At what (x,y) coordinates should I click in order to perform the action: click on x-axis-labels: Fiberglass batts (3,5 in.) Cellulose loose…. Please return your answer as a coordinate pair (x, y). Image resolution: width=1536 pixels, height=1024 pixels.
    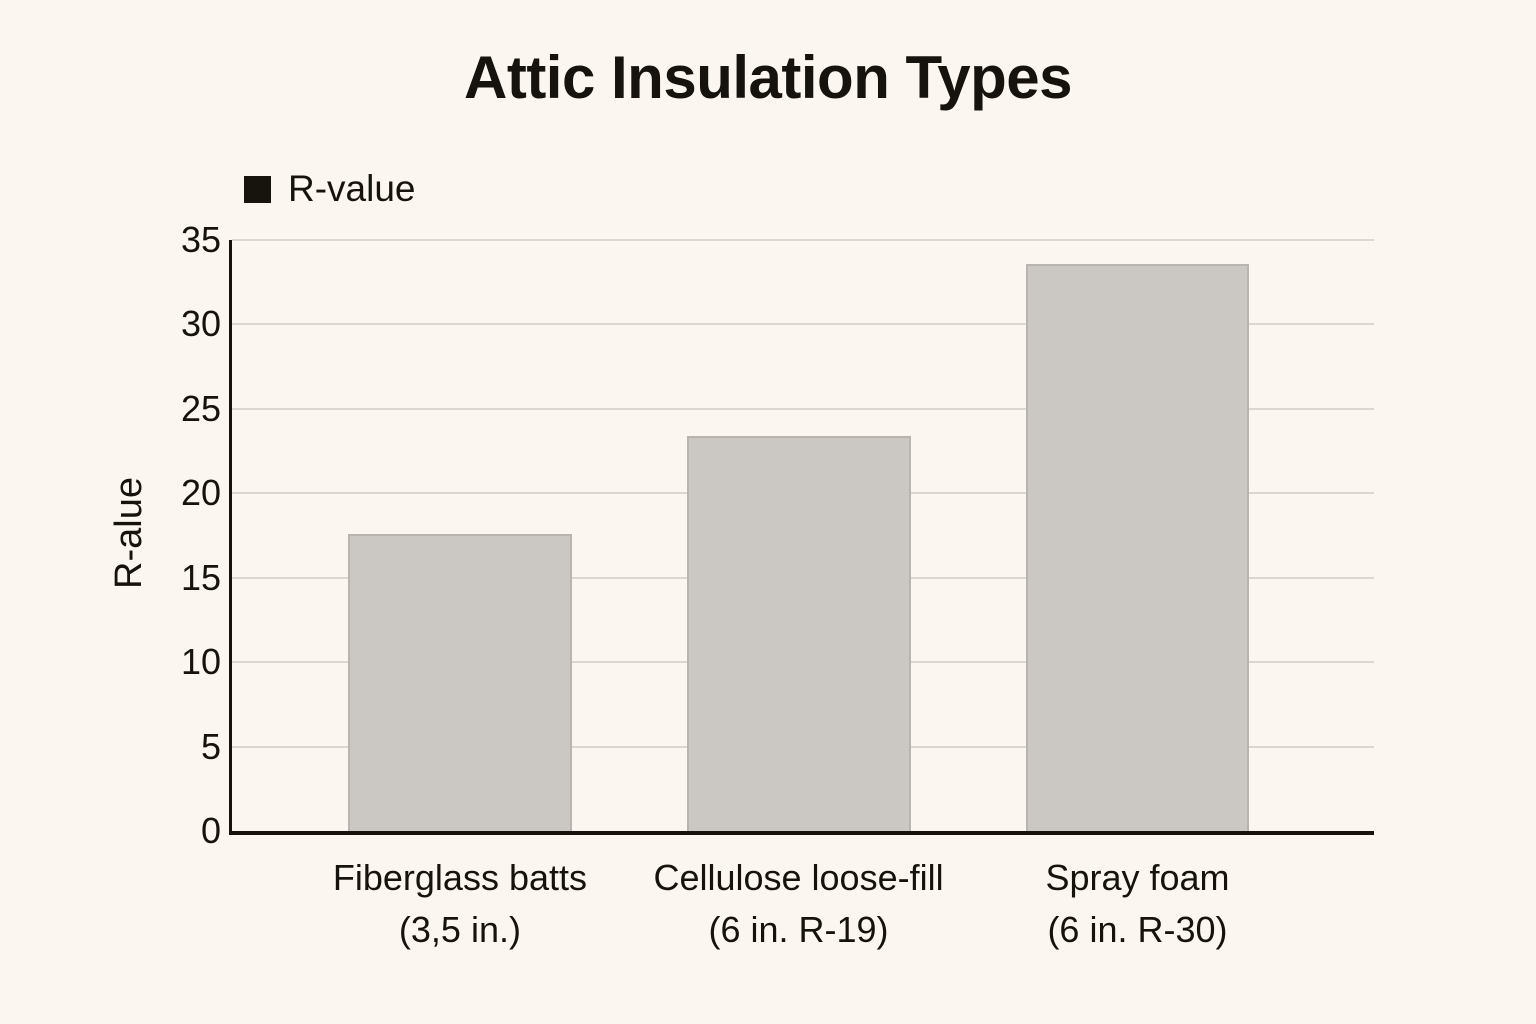
    Looking at the image, I should click on (803, 917).